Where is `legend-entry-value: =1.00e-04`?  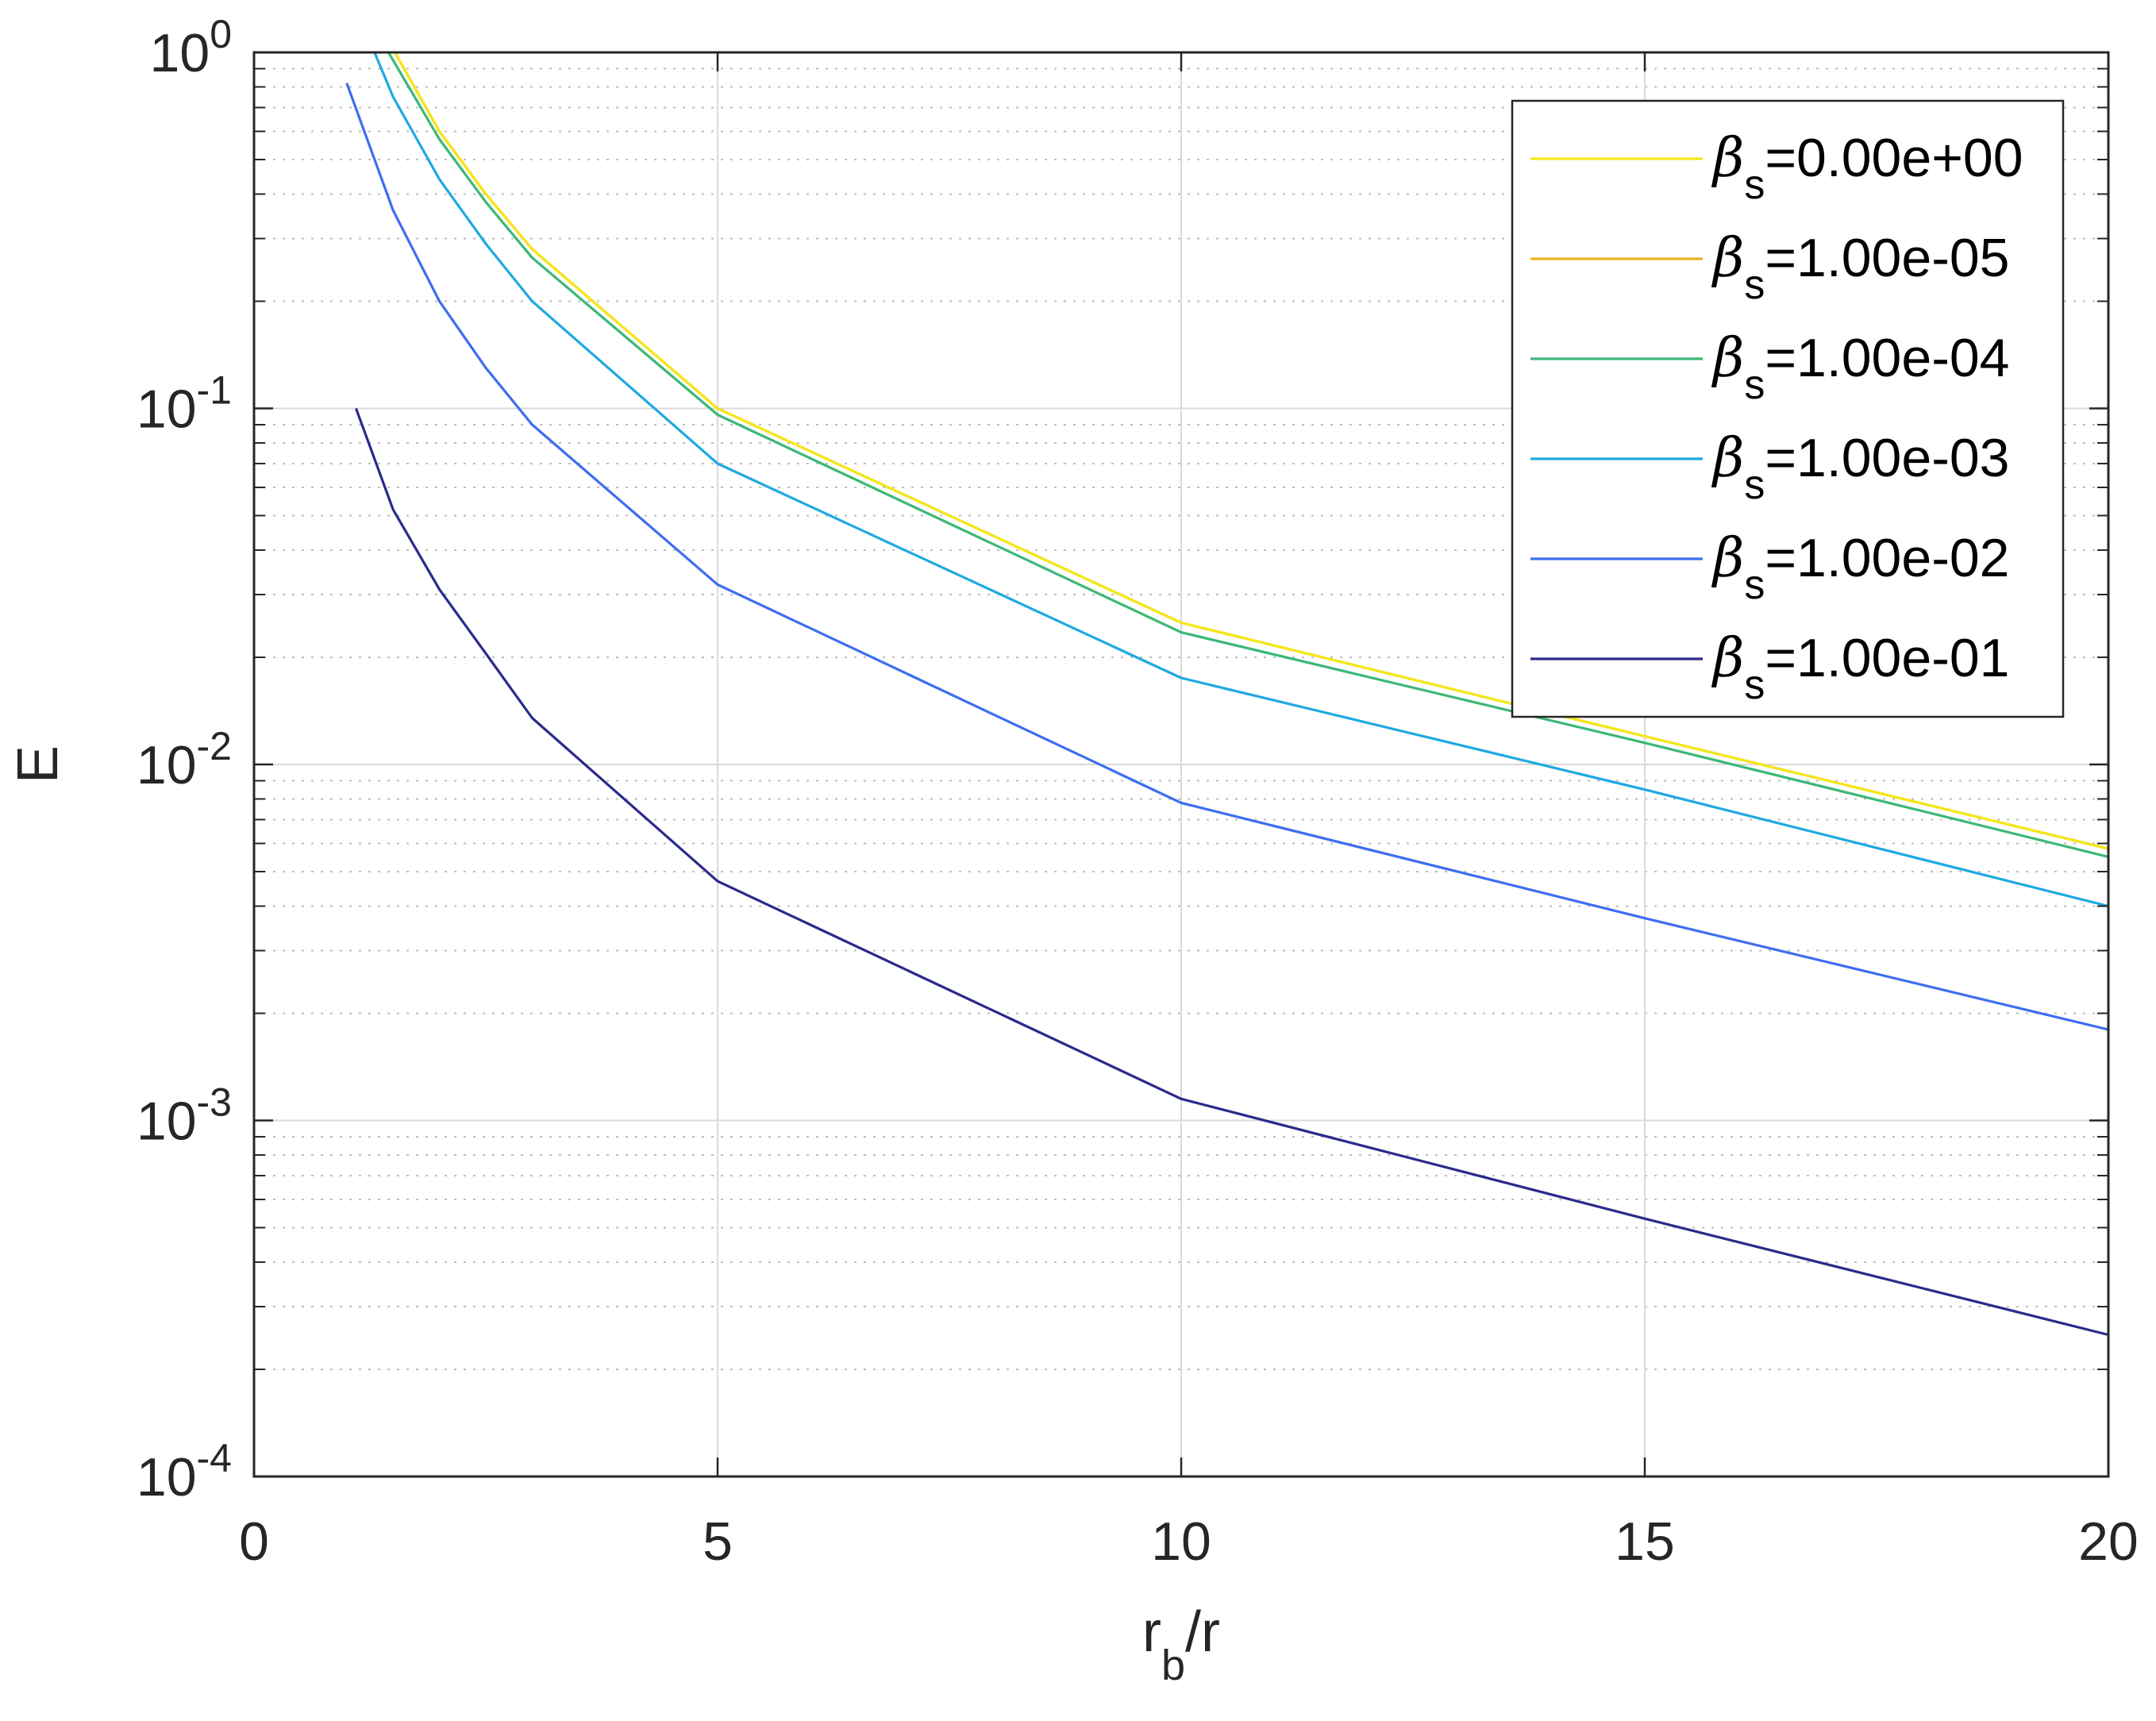 legend-entry-value: =1.00e-04 is located at coordinates (1887, 358).